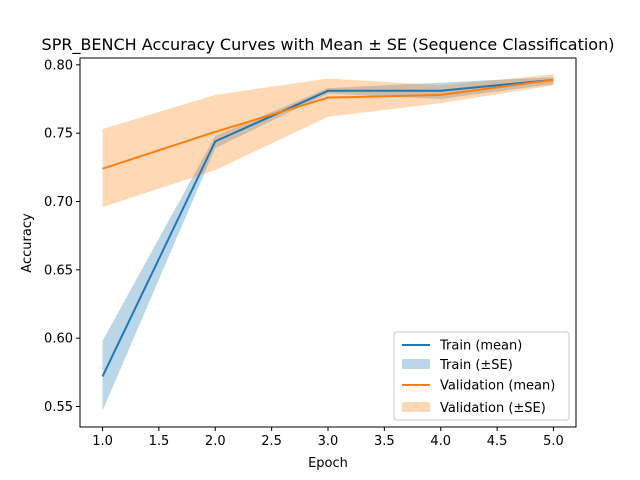 The width and height of the screenshot is (640, 480). I want to click on x-tick-label: 3.5, so click(384, 441).